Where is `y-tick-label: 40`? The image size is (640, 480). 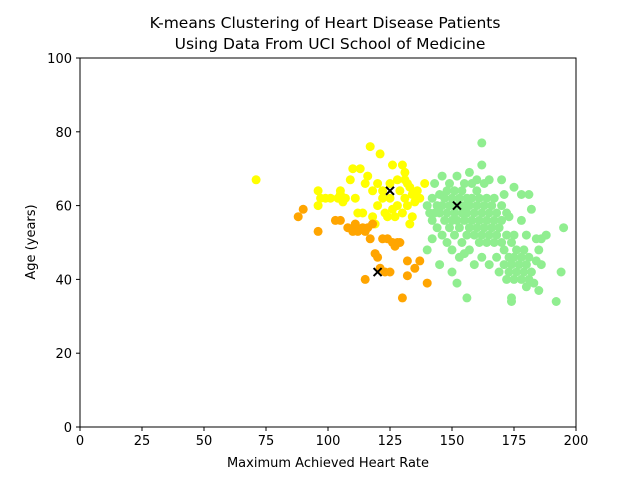 y-tick-label: 40 is located at coordinates (63, 280).